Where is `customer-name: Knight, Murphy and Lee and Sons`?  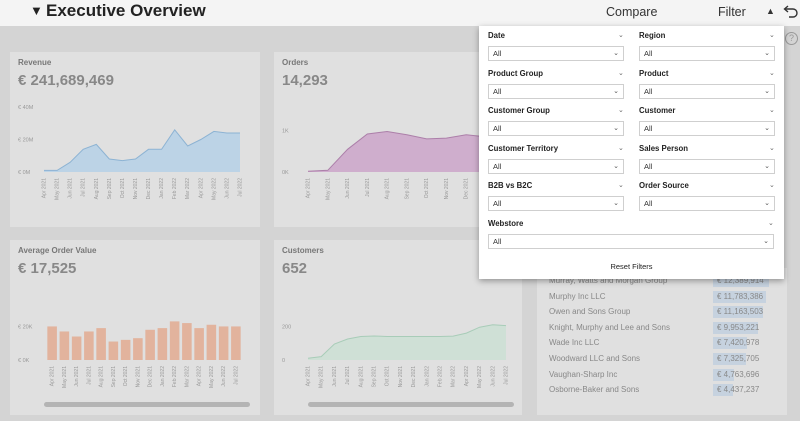 customer-name: Knight, Murphy and Lee and Sons is located at coordinates (609, 327).